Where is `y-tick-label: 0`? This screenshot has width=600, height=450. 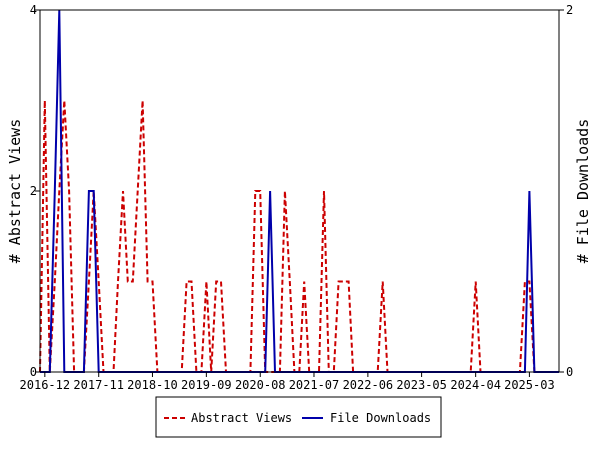 y-tick-label: 0 is located at coordinates (33, 372).